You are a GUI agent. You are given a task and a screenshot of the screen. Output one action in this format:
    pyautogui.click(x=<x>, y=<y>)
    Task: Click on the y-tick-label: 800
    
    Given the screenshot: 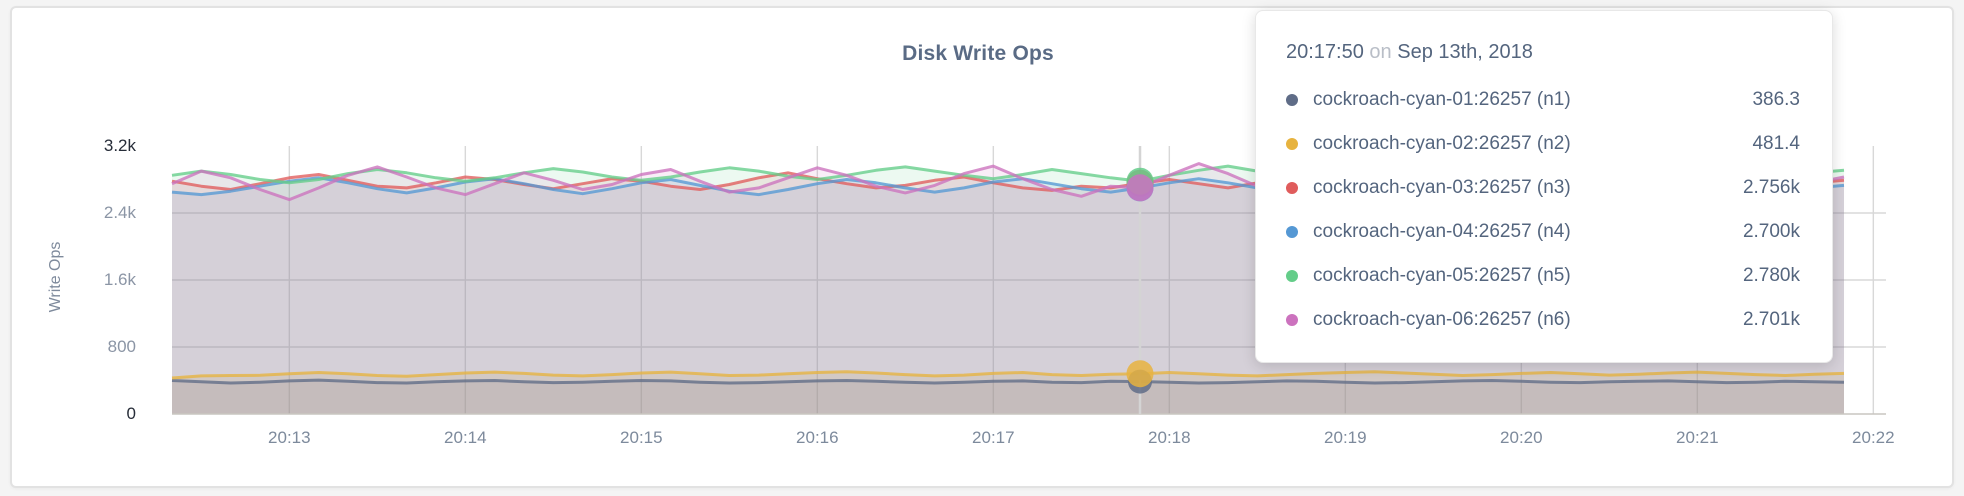 What is the action you would take?
    pyautogui.click(x=121, y=346)
    